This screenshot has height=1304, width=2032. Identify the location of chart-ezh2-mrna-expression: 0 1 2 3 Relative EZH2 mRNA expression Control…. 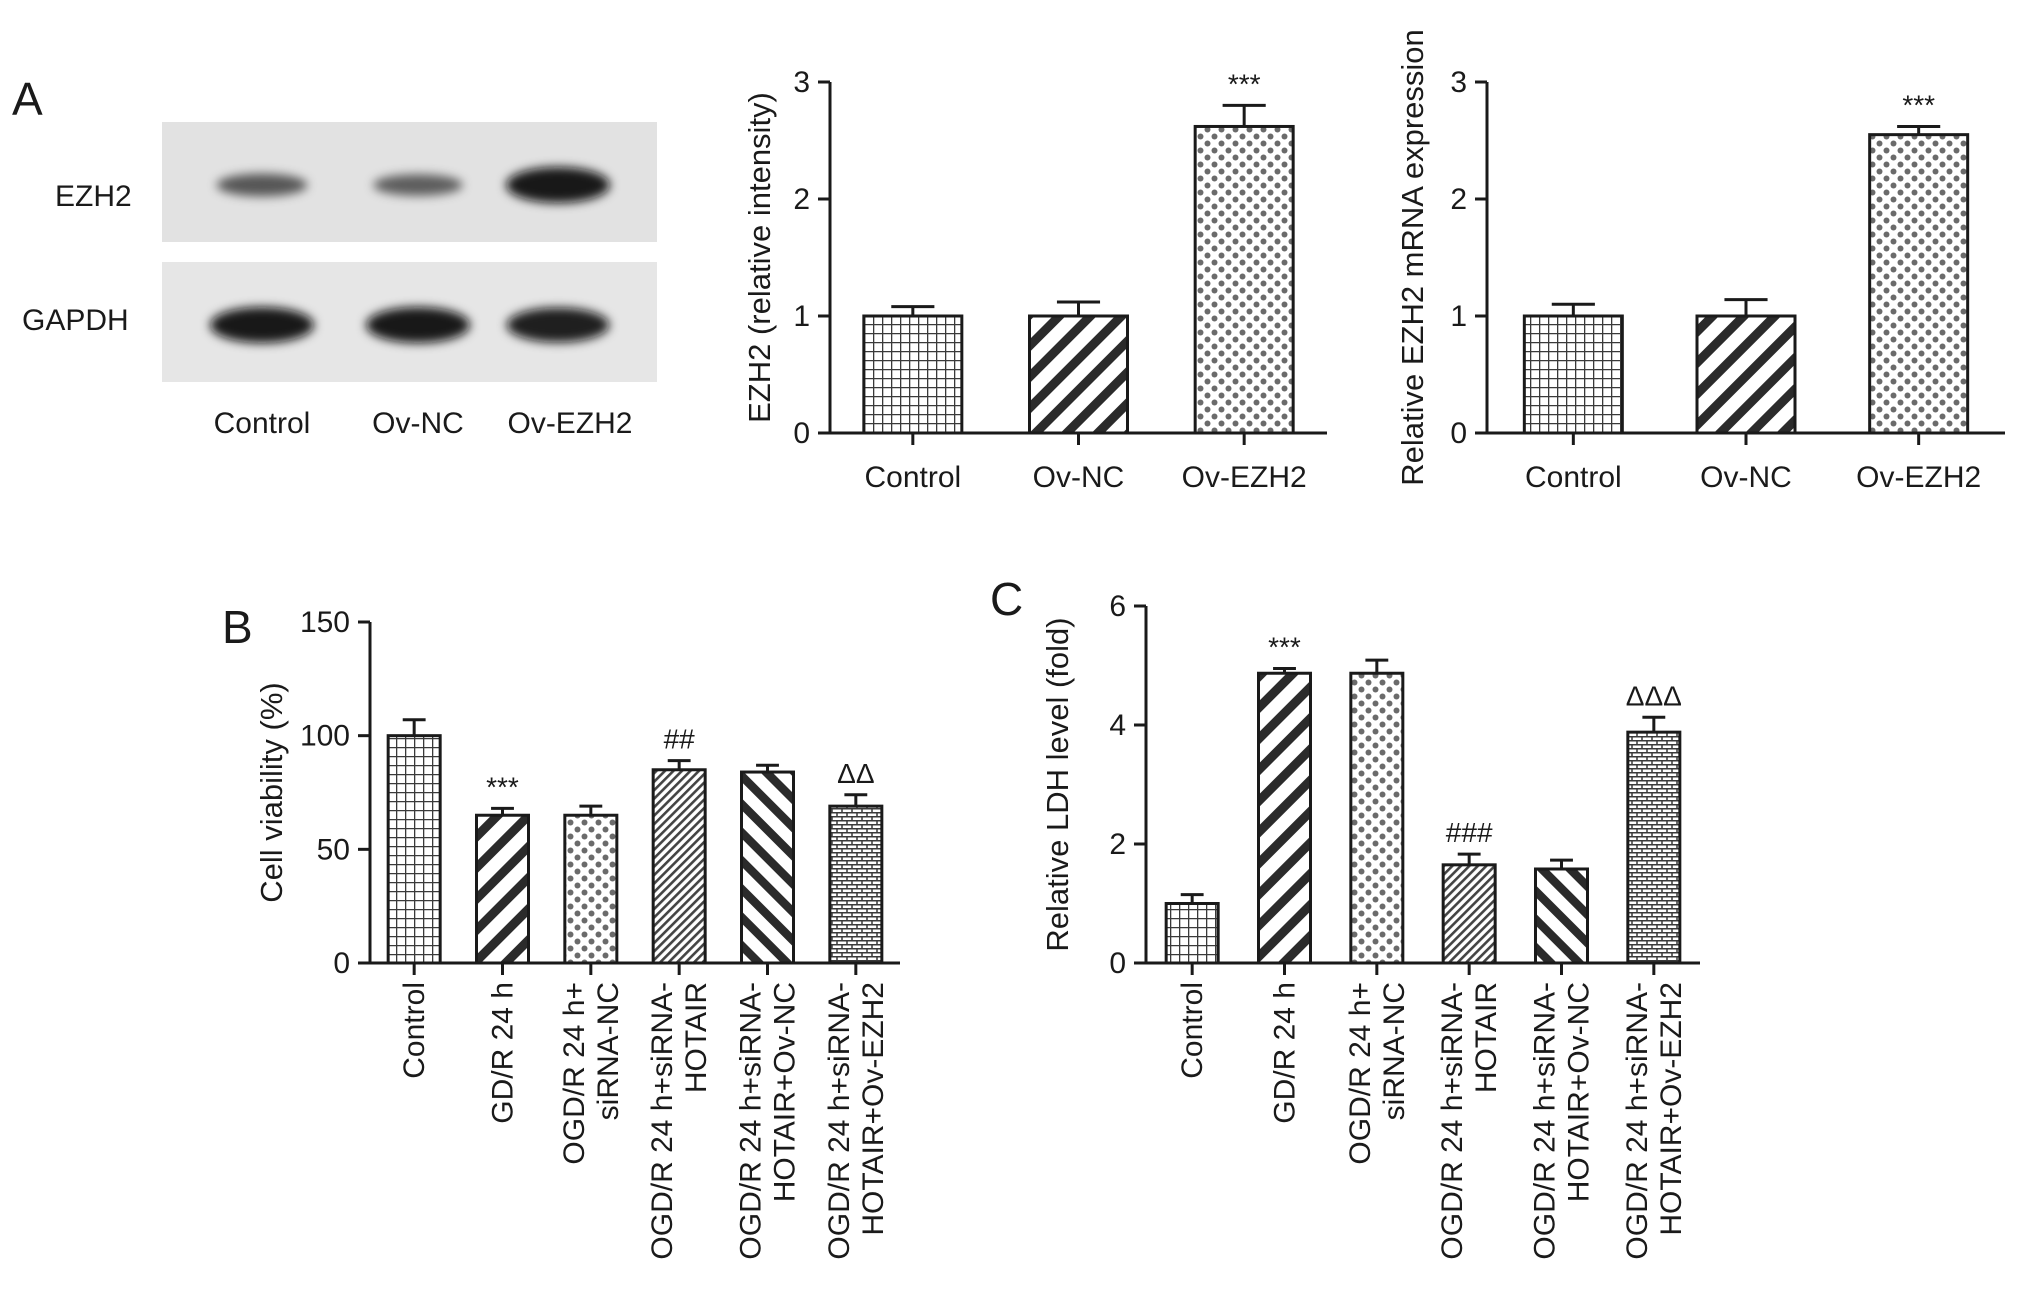
(1700, 261).